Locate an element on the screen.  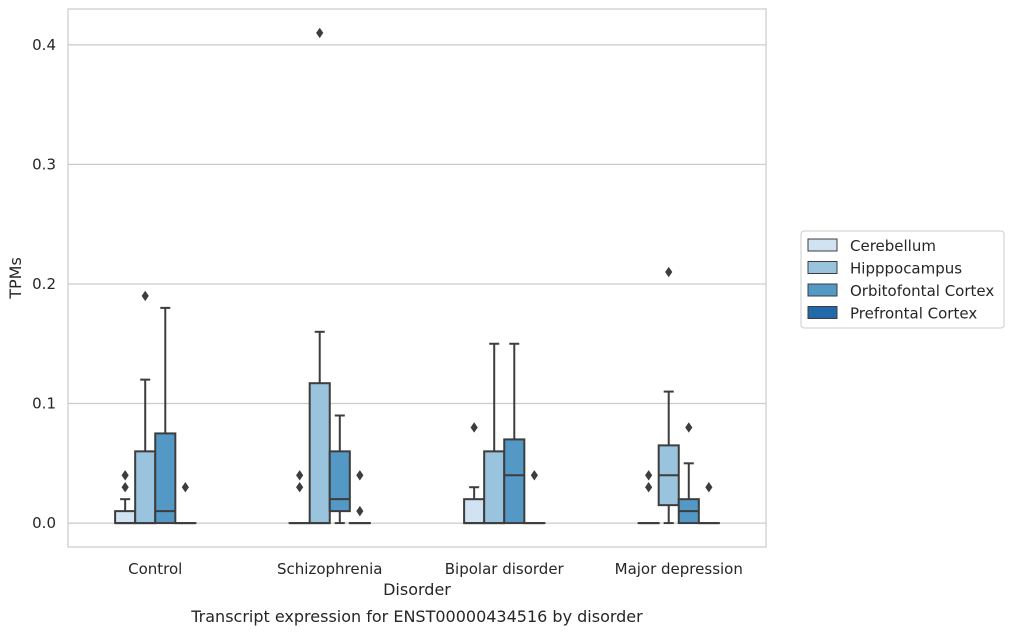
x-tick-label: Bipolar disorder is located at coordinates (505, 569).